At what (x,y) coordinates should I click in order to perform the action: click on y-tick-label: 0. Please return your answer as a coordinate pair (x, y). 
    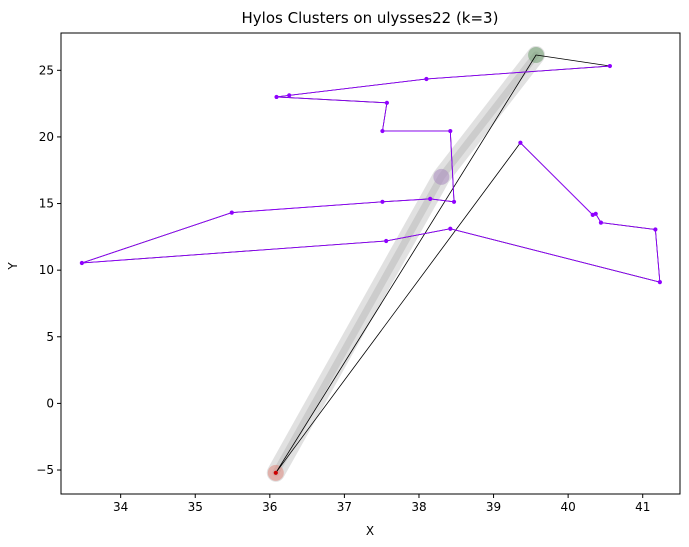
    Looking at the image, I should click on (50, 403).